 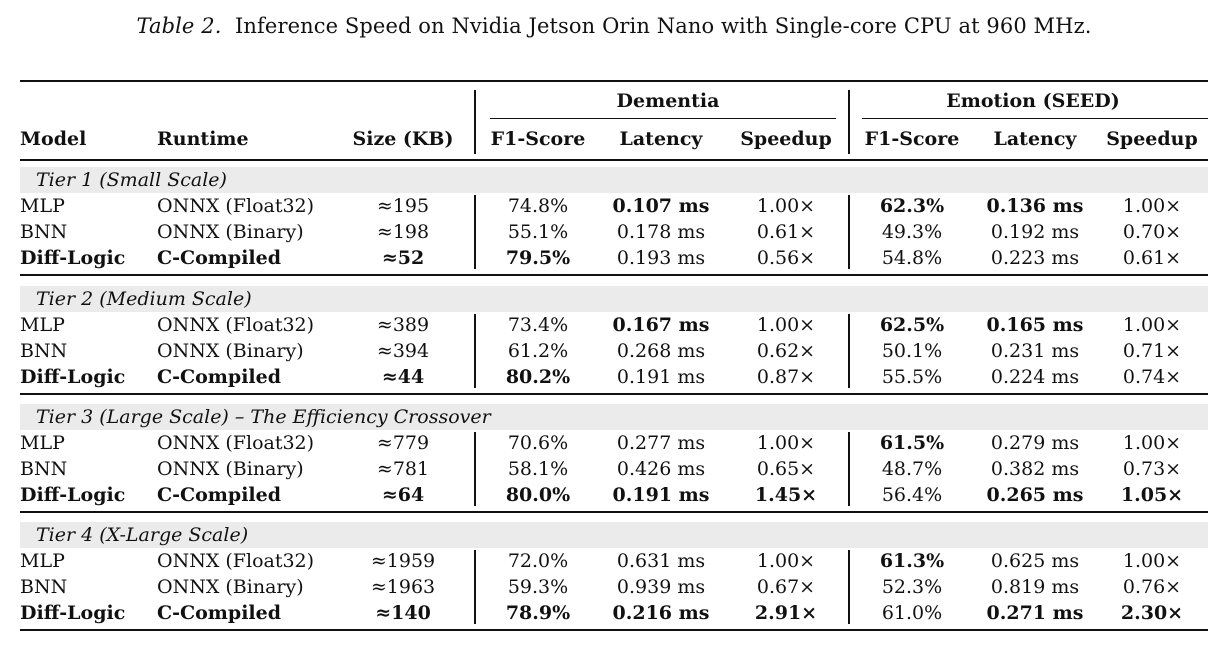 I want to click on cell-emotion-latency: 0.625 ms, so click(x=1035, y=561).